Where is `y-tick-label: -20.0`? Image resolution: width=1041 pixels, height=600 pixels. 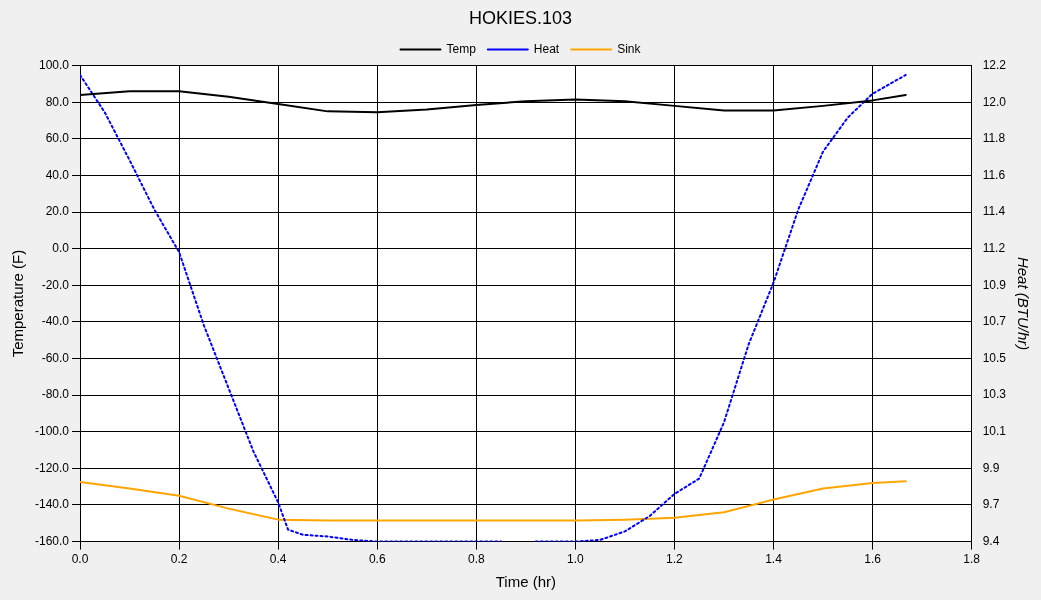
y-tick-label: -20.0 is located at coordinates (55, 284).